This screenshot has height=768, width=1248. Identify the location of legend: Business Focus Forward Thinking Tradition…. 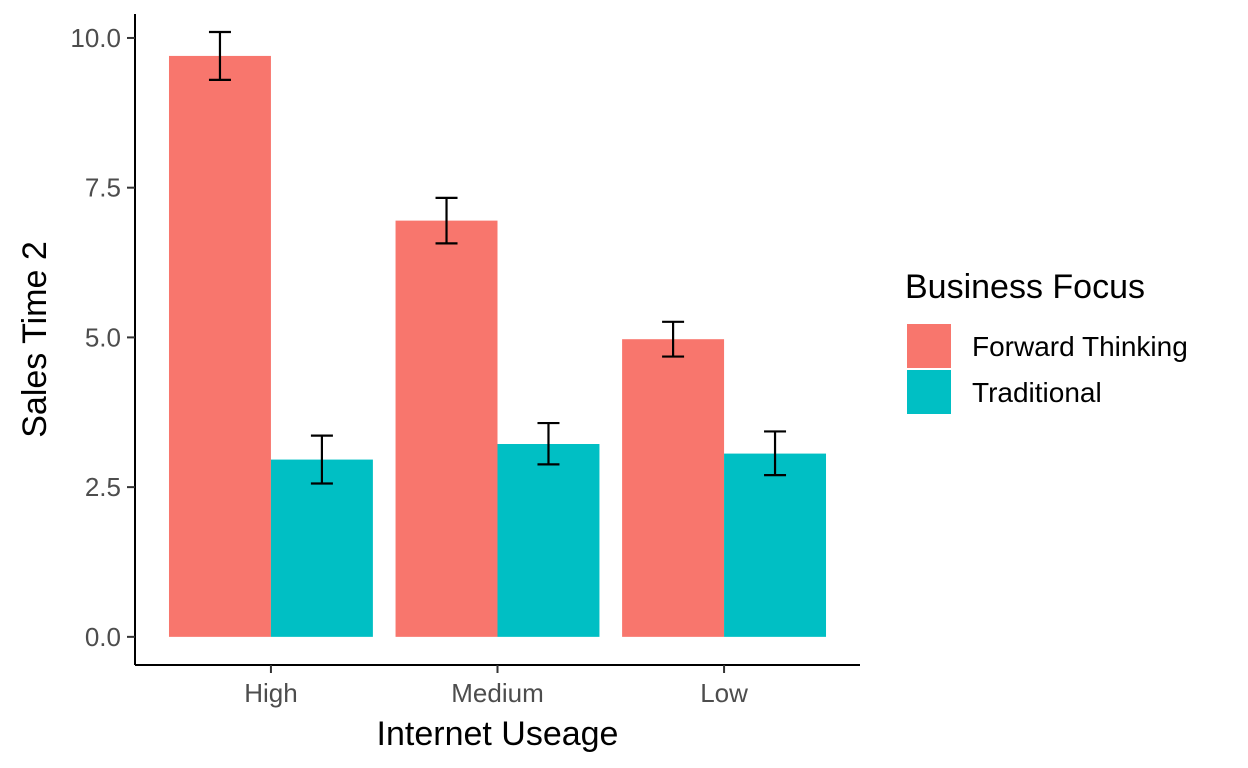
(1046, 341).